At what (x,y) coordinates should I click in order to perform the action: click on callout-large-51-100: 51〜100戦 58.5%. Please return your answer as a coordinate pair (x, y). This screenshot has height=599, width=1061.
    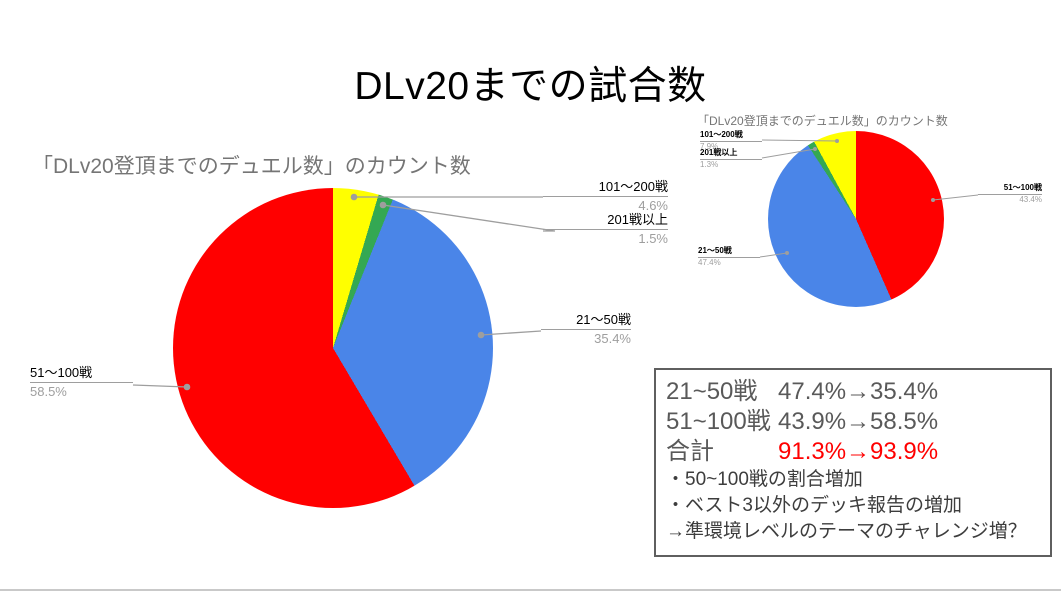
    Looking at the image, I should click on (81, 382).